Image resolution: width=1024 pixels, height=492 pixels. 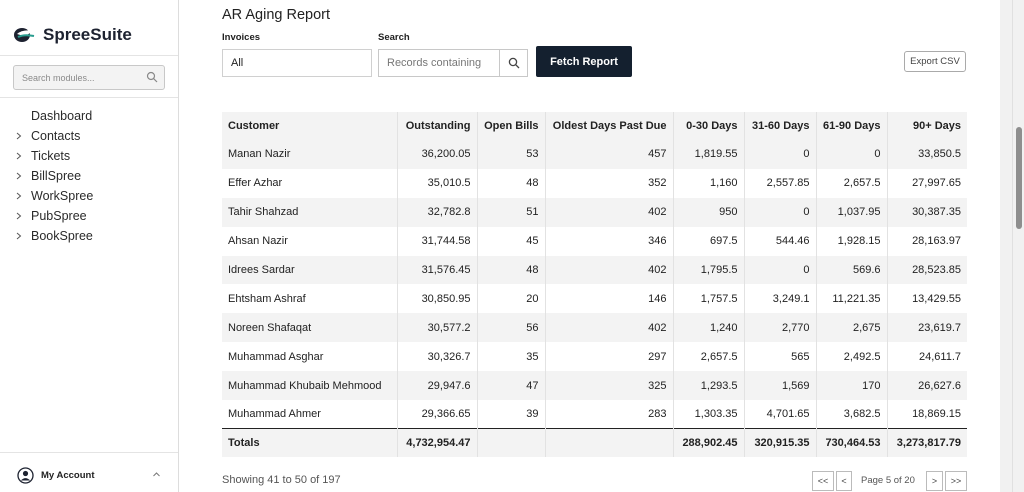 What do you see at coordinates (927, 357) in the screenshot?
I see `table-cell: 24,611.7` at bounding box center [927, 357].